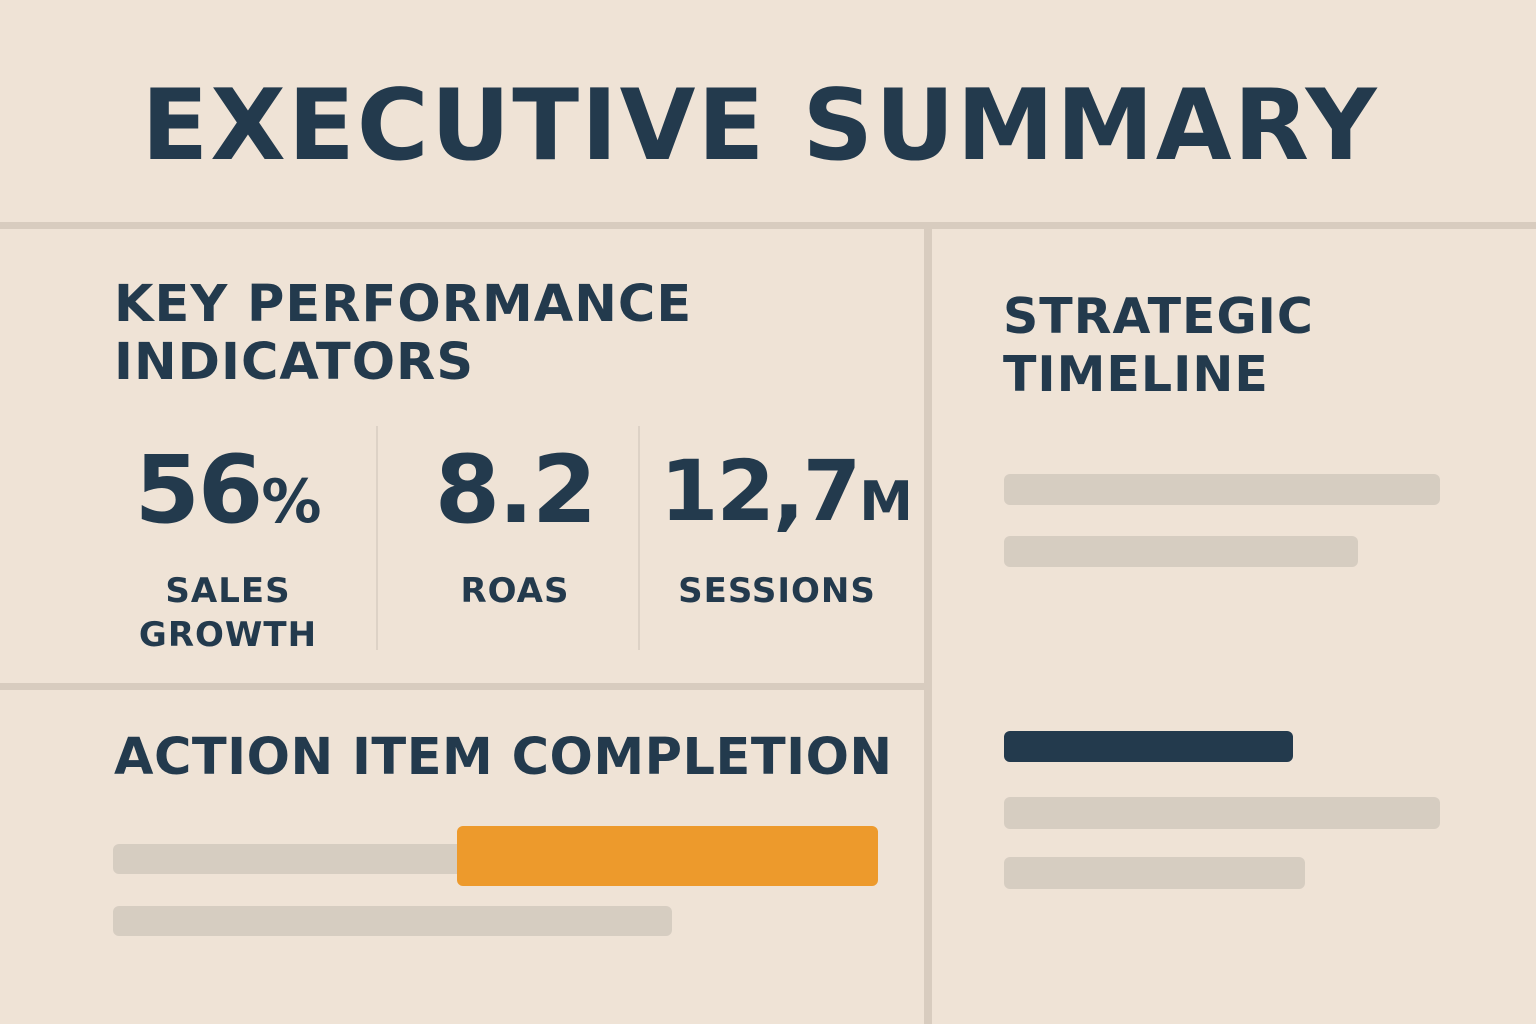 The width and height of the screenshot is (1536, 1024). Describe the element at coordinates (228, 490) in the screenshot. I see `kpi-value: 56%` at that location.